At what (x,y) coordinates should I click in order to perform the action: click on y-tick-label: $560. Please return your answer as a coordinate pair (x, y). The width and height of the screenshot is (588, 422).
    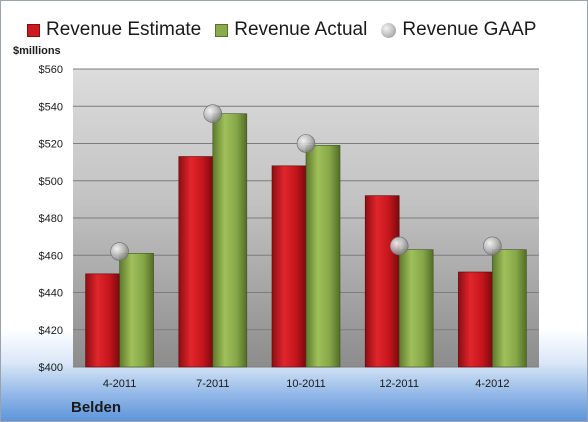
    Looking at the image, I should click on (51, 70).